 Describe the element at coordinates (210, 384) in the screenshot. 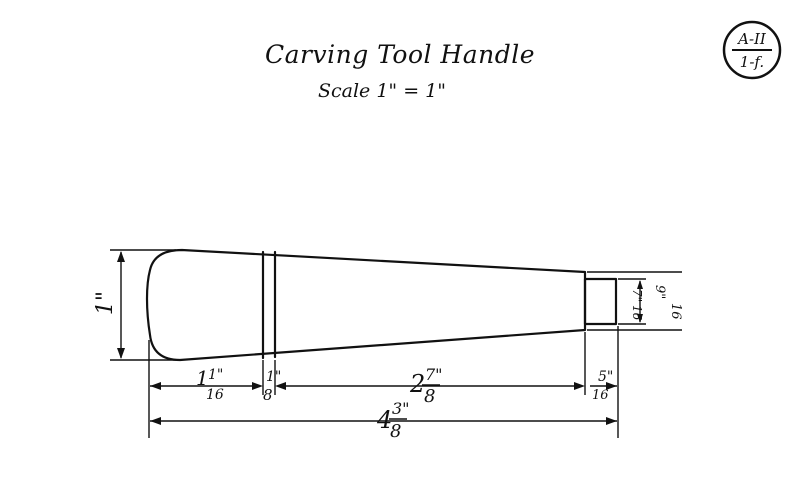

I see `seg1-dimension-text: 1 1" 16` at that location.